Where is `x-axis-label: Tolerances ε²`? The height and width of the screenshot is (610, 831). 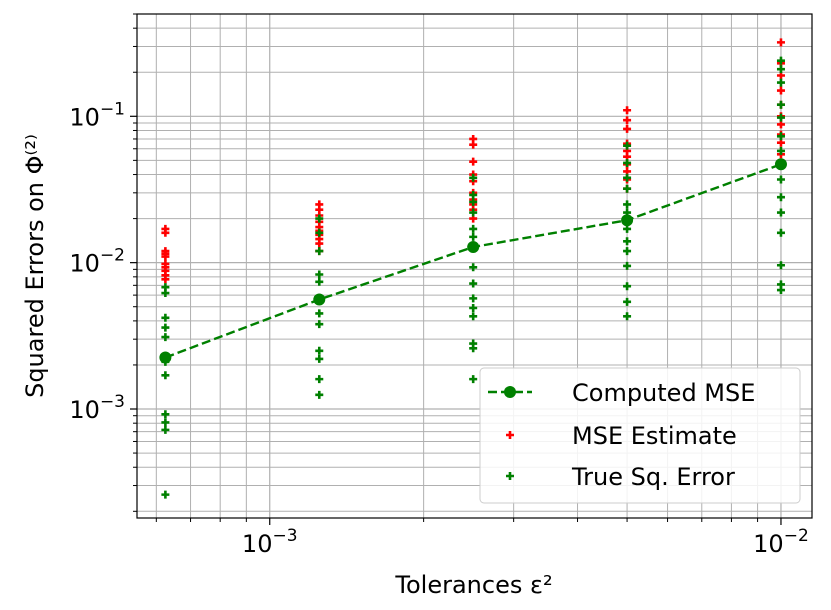
x-axis-label: Tolerances ε² is located at coordinates (473, 585).